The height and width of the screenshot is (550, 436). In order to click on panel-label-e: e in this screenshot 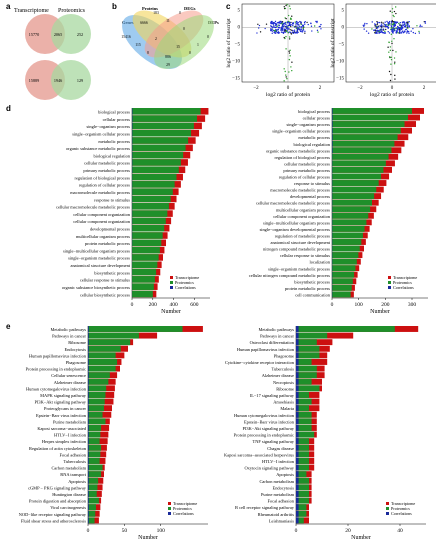, I will do `click(8, 326)`.